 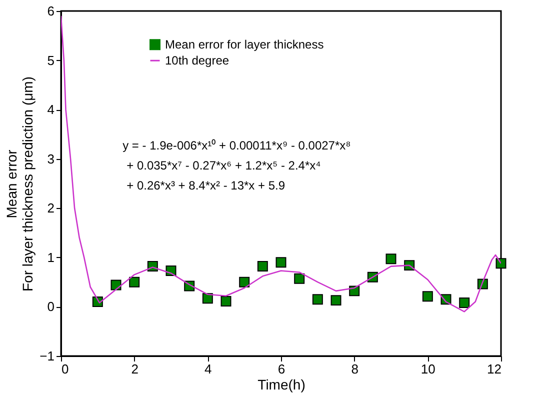 I want to click on y-tick-label: −1, so click(x=47, y=356).